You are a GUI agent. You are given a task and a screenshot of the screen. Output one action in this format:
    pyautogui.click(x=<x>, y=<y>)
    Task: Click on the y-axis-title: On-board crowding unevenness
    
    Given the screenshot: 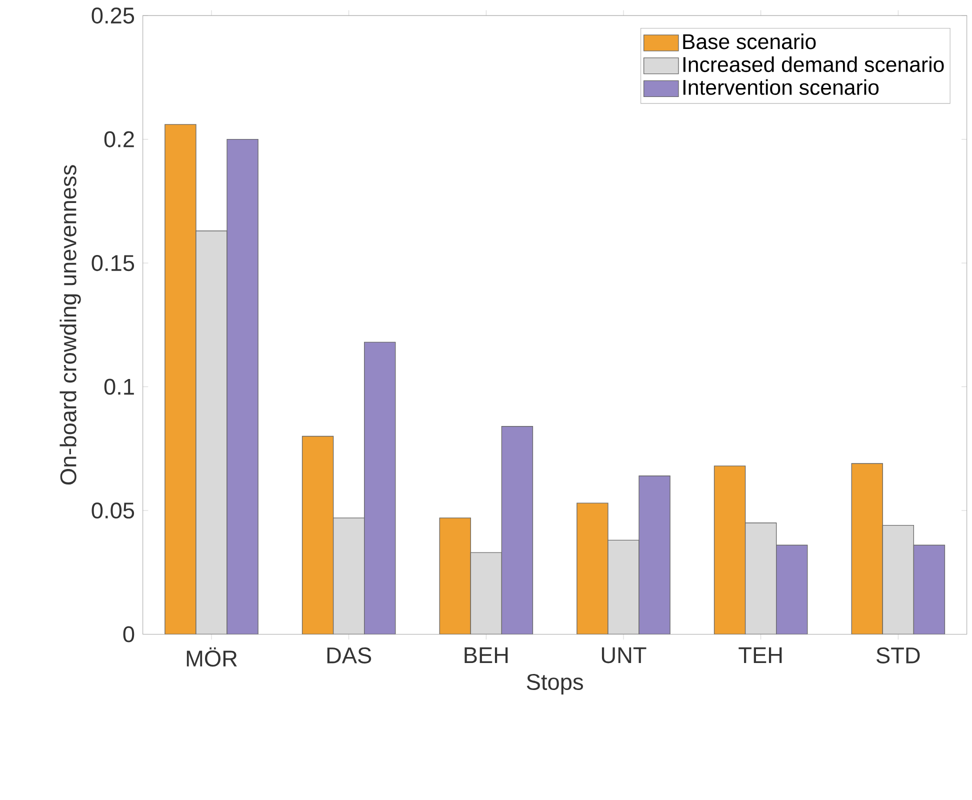 What is the action you would take?
    pyautogui.click(x=70, y=324)
    